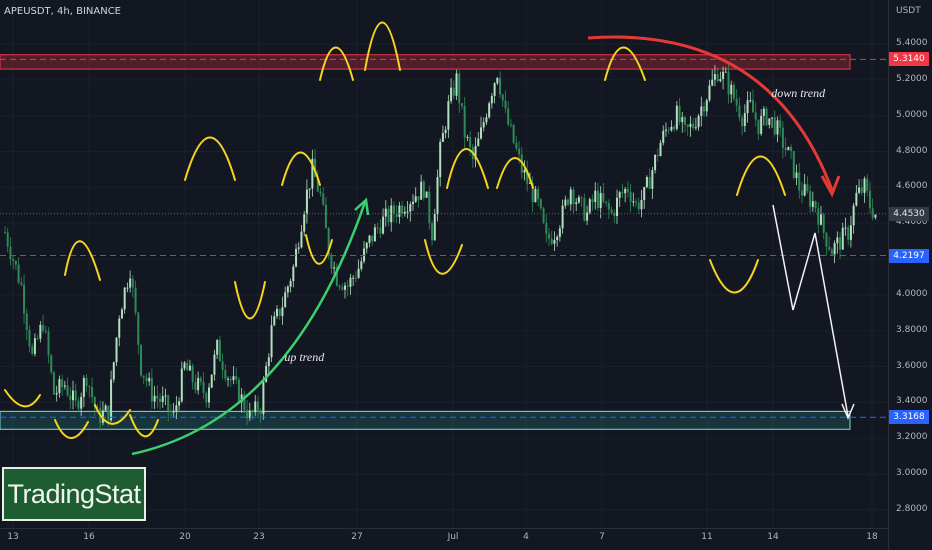  What do you see at coordinates (62, 11) in the screenshot?
I see `symbol-label: APEUSDT, 4h, BINANCE` at bounding box center [62, 11].